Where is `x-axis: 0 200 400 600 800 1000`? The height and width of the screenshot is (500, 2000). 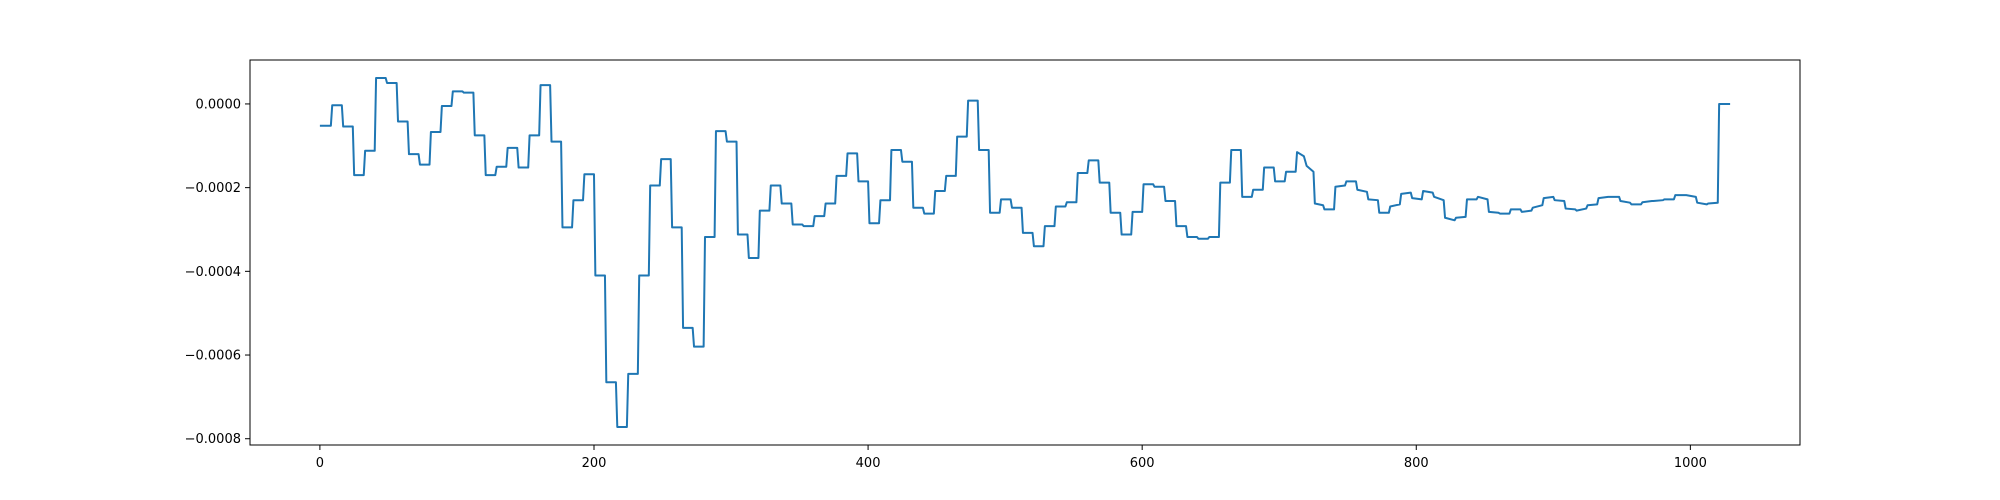
x-axis: 0 200 400 600 800 1000 is located at coordinates (1011, 458).